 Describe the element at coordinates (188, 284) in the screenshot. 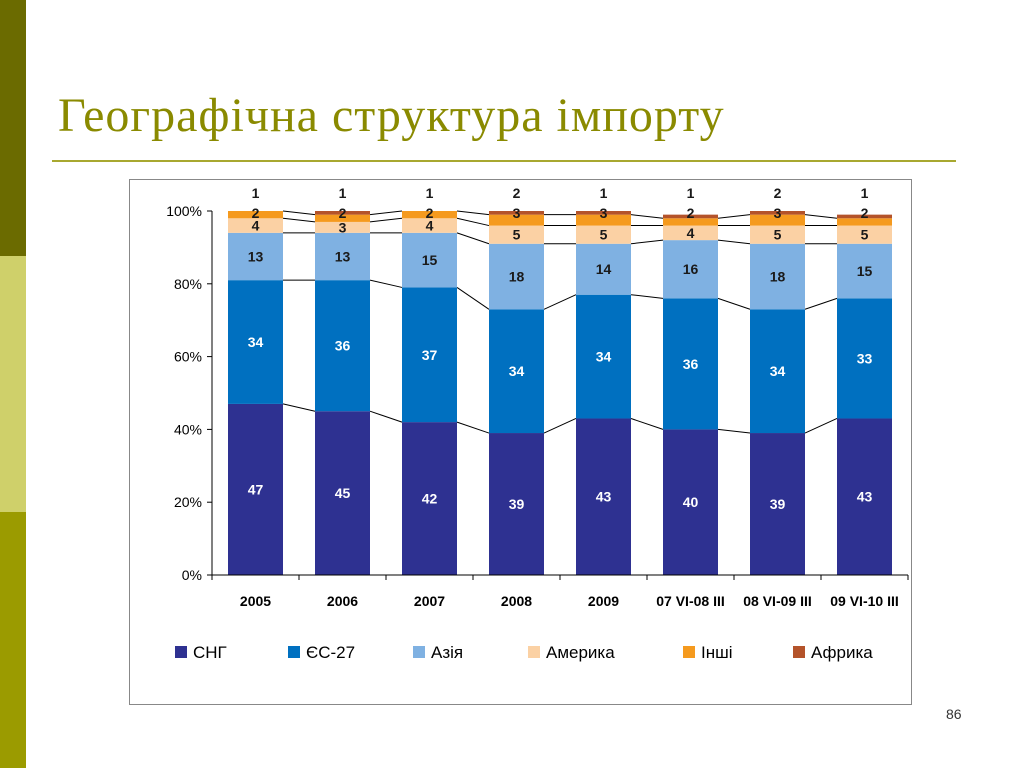

I see `y-tick-label: 80%` at that location.